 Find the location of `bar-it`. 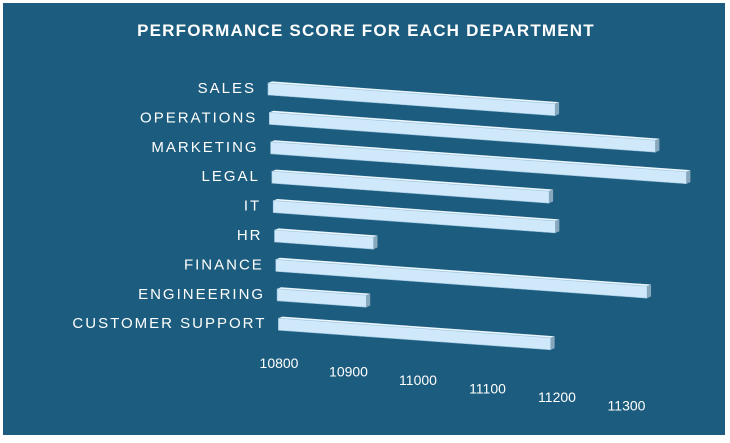

bar-it is located at coordinates (416, 216).